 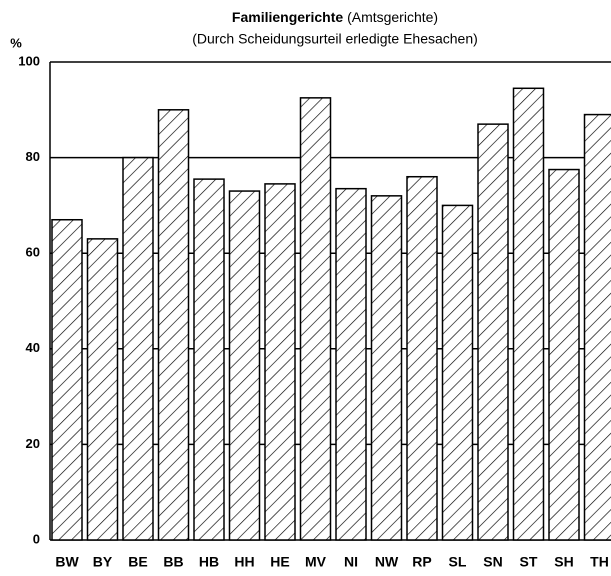 I want to click on x-tick-label: BE, so click(x=137, y=562).